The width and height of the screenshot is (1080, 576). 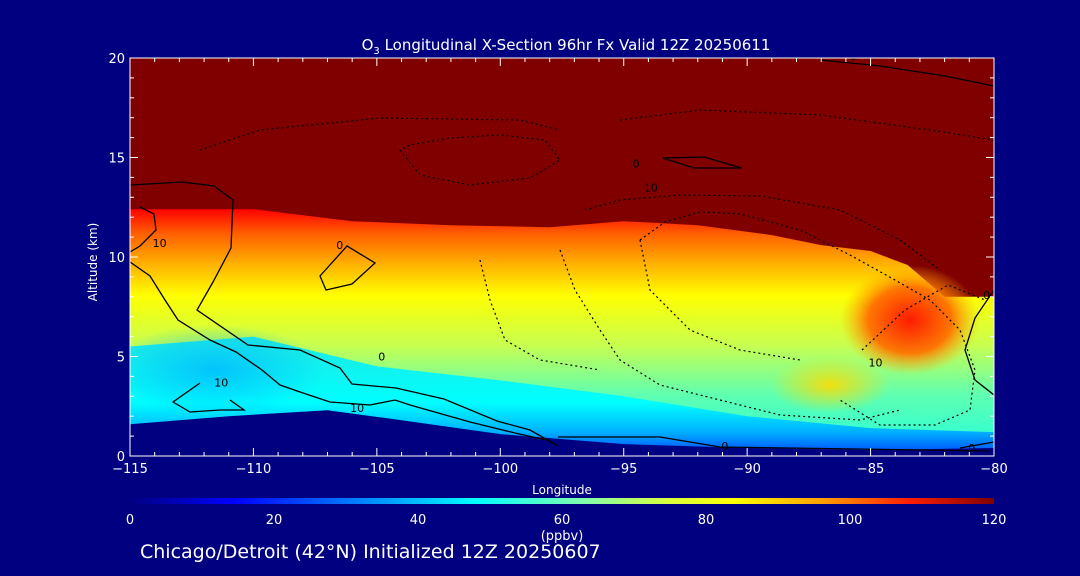 What do you see at coordinates (418, 520) in the screenshot?
I see `colorbar-tick-label: 40` at bounding box center [418, 520].